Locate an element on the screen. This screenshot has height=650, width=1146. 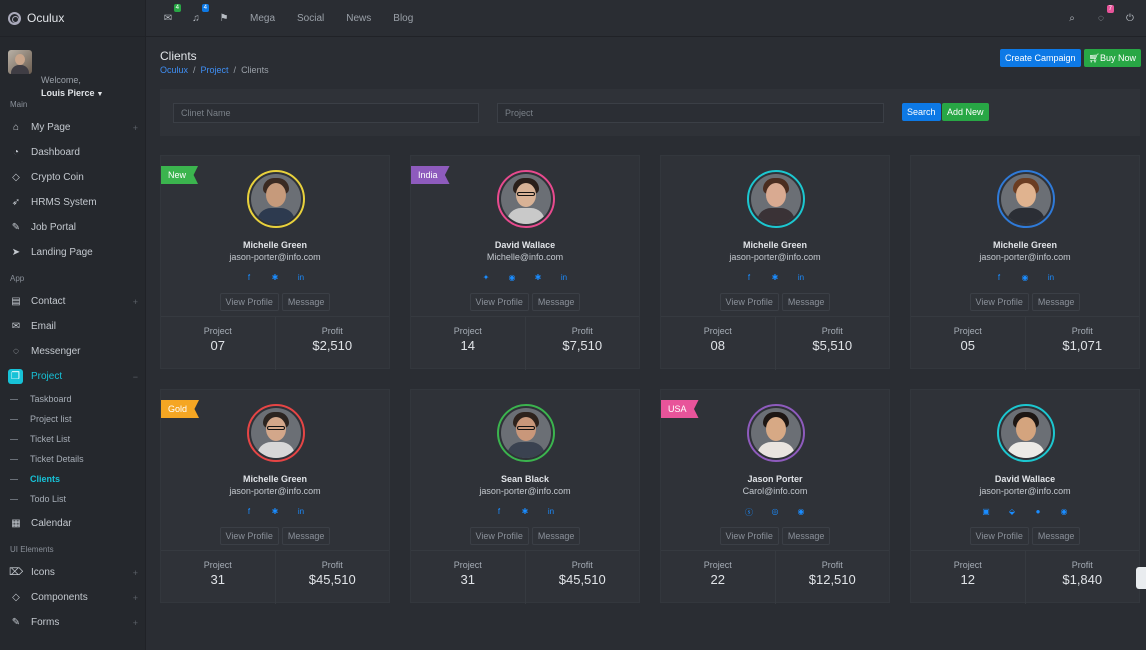
sidebar-subitem-taskboard: Taskboard is located at coordinates (73, 399).